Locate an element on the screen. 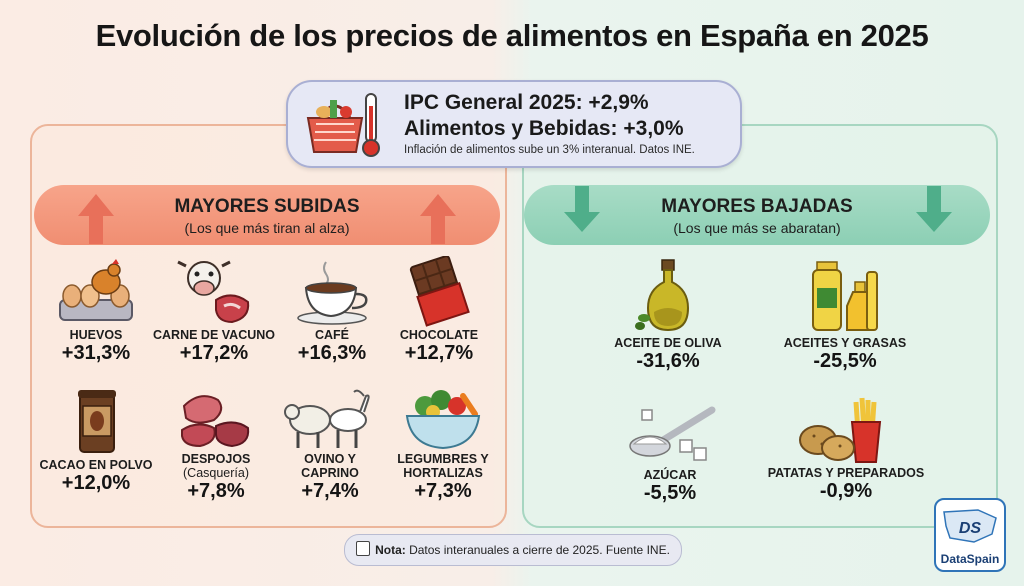 Image resolution: width=1024 pixels, height=586 pixels. dataspain-logo-icon: DS is located at coordinates (970, 526).